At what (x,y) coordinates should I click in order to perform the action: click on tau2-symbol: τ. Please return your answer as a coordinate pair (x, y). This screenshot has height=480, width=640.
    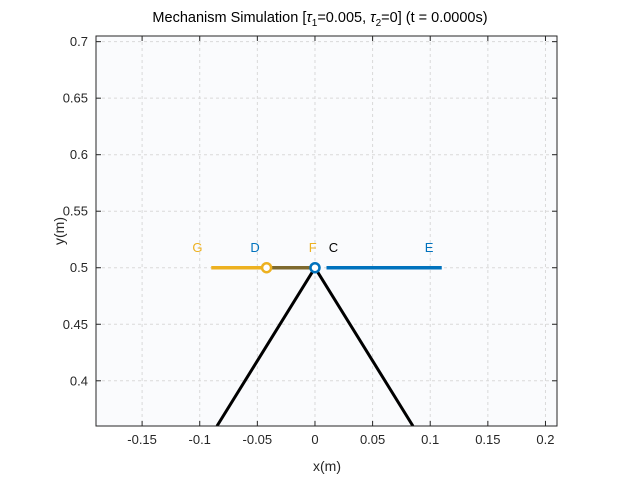
    Looking at the image, I should click on (373, 18).